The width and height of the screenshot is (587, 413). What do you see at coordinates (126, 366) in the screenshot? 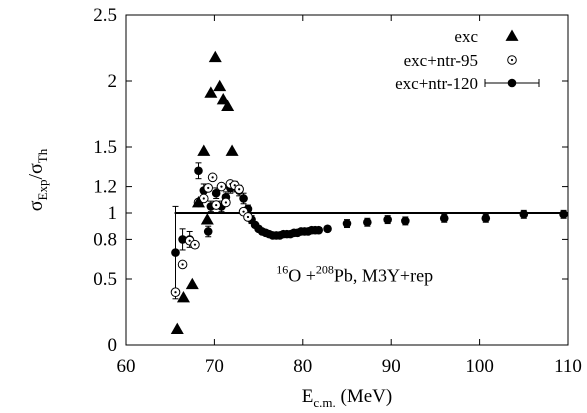
I see `x-tick-label: 60` at bounding box center [126, 366].